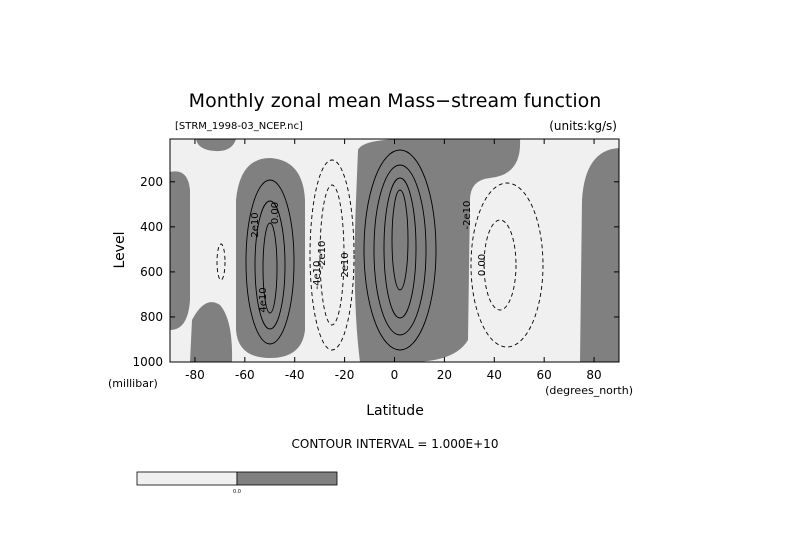 The width and height of the screenshot is (789, 558). What do you see at coordinates (151, 227) in the screenshot?
I see `y-tick-label: 400` at bounding box center [151, 227].